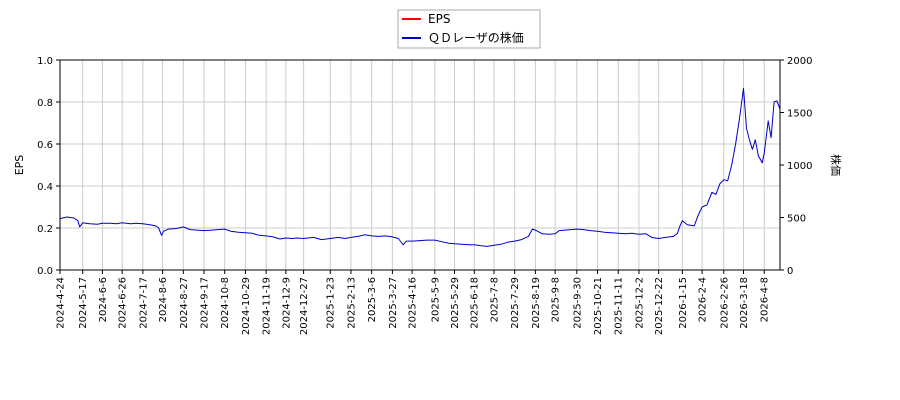  I want to click on x-tick-label: 2025-4-16, so click(413, 303).